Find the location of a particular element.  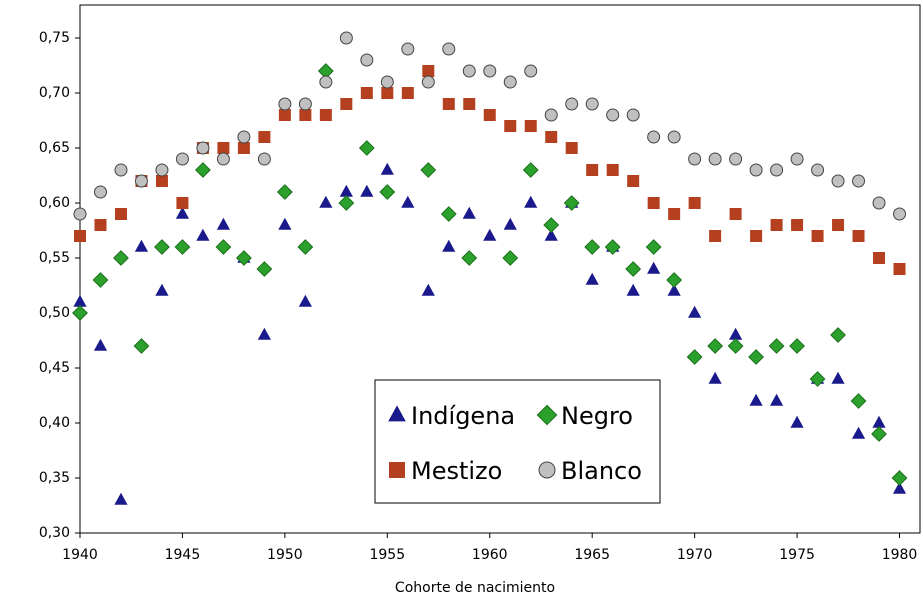

legend-label: Mestizo is located at coordinates (456, 471).